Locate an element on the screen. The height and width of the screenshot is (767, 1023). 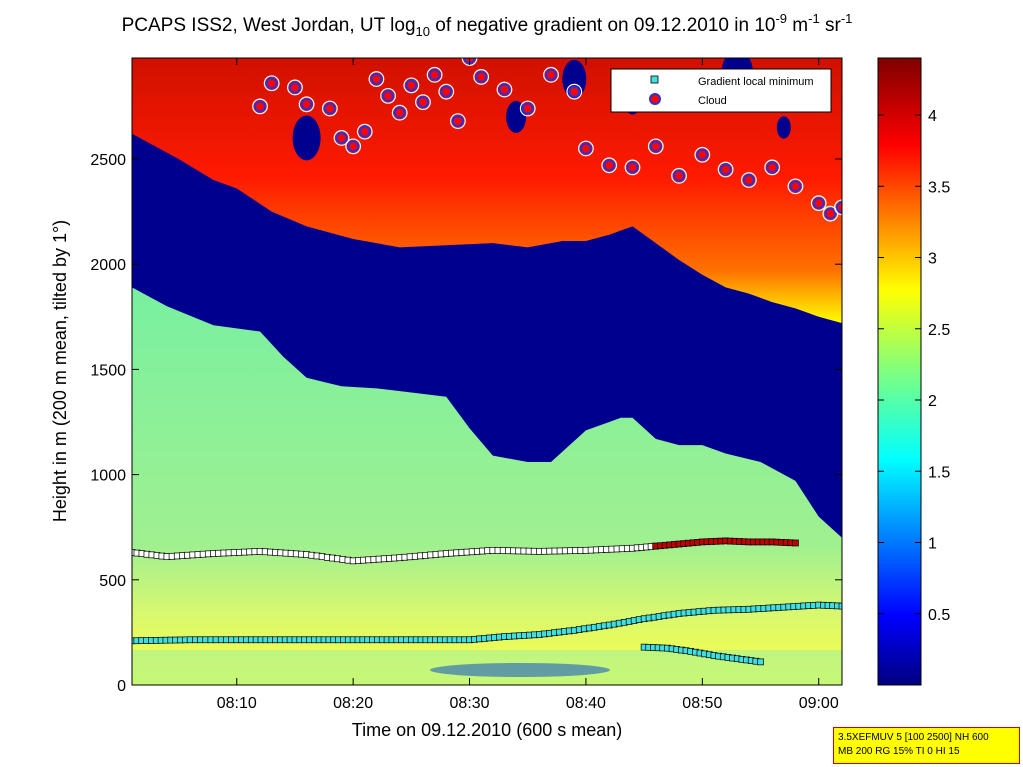
legend-box is located at coordinates (721, 90).